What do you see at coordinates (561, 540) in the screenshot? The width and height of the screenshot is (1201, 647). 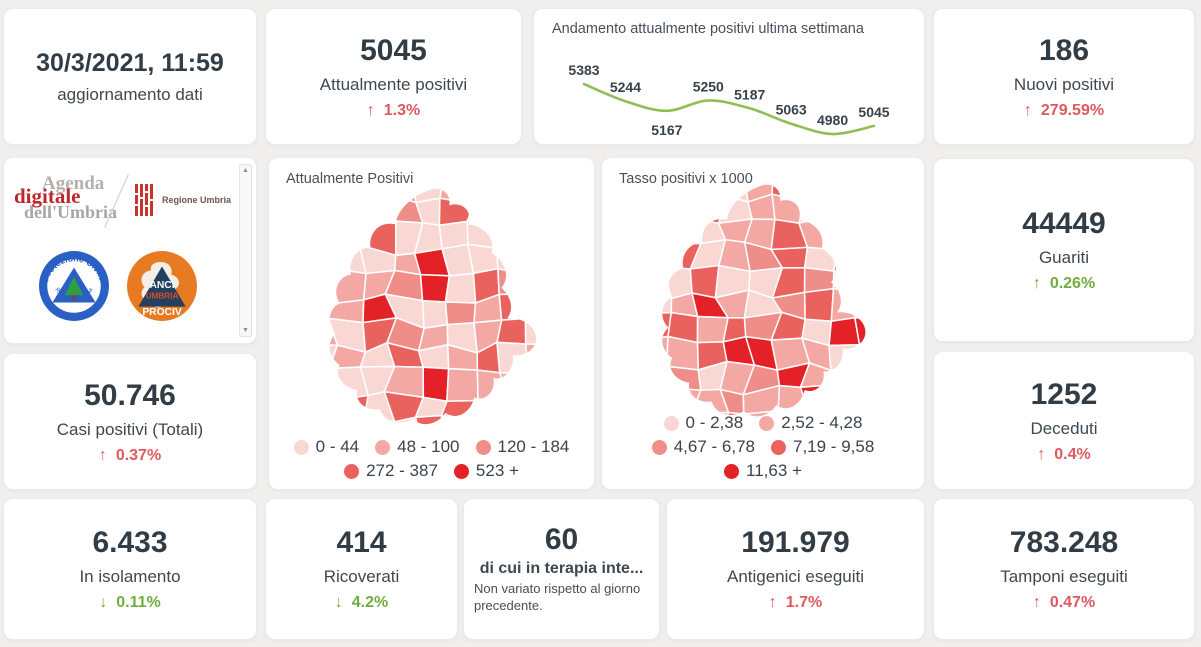 I see `terapia-value: 60` at bounding box center [561, 540].